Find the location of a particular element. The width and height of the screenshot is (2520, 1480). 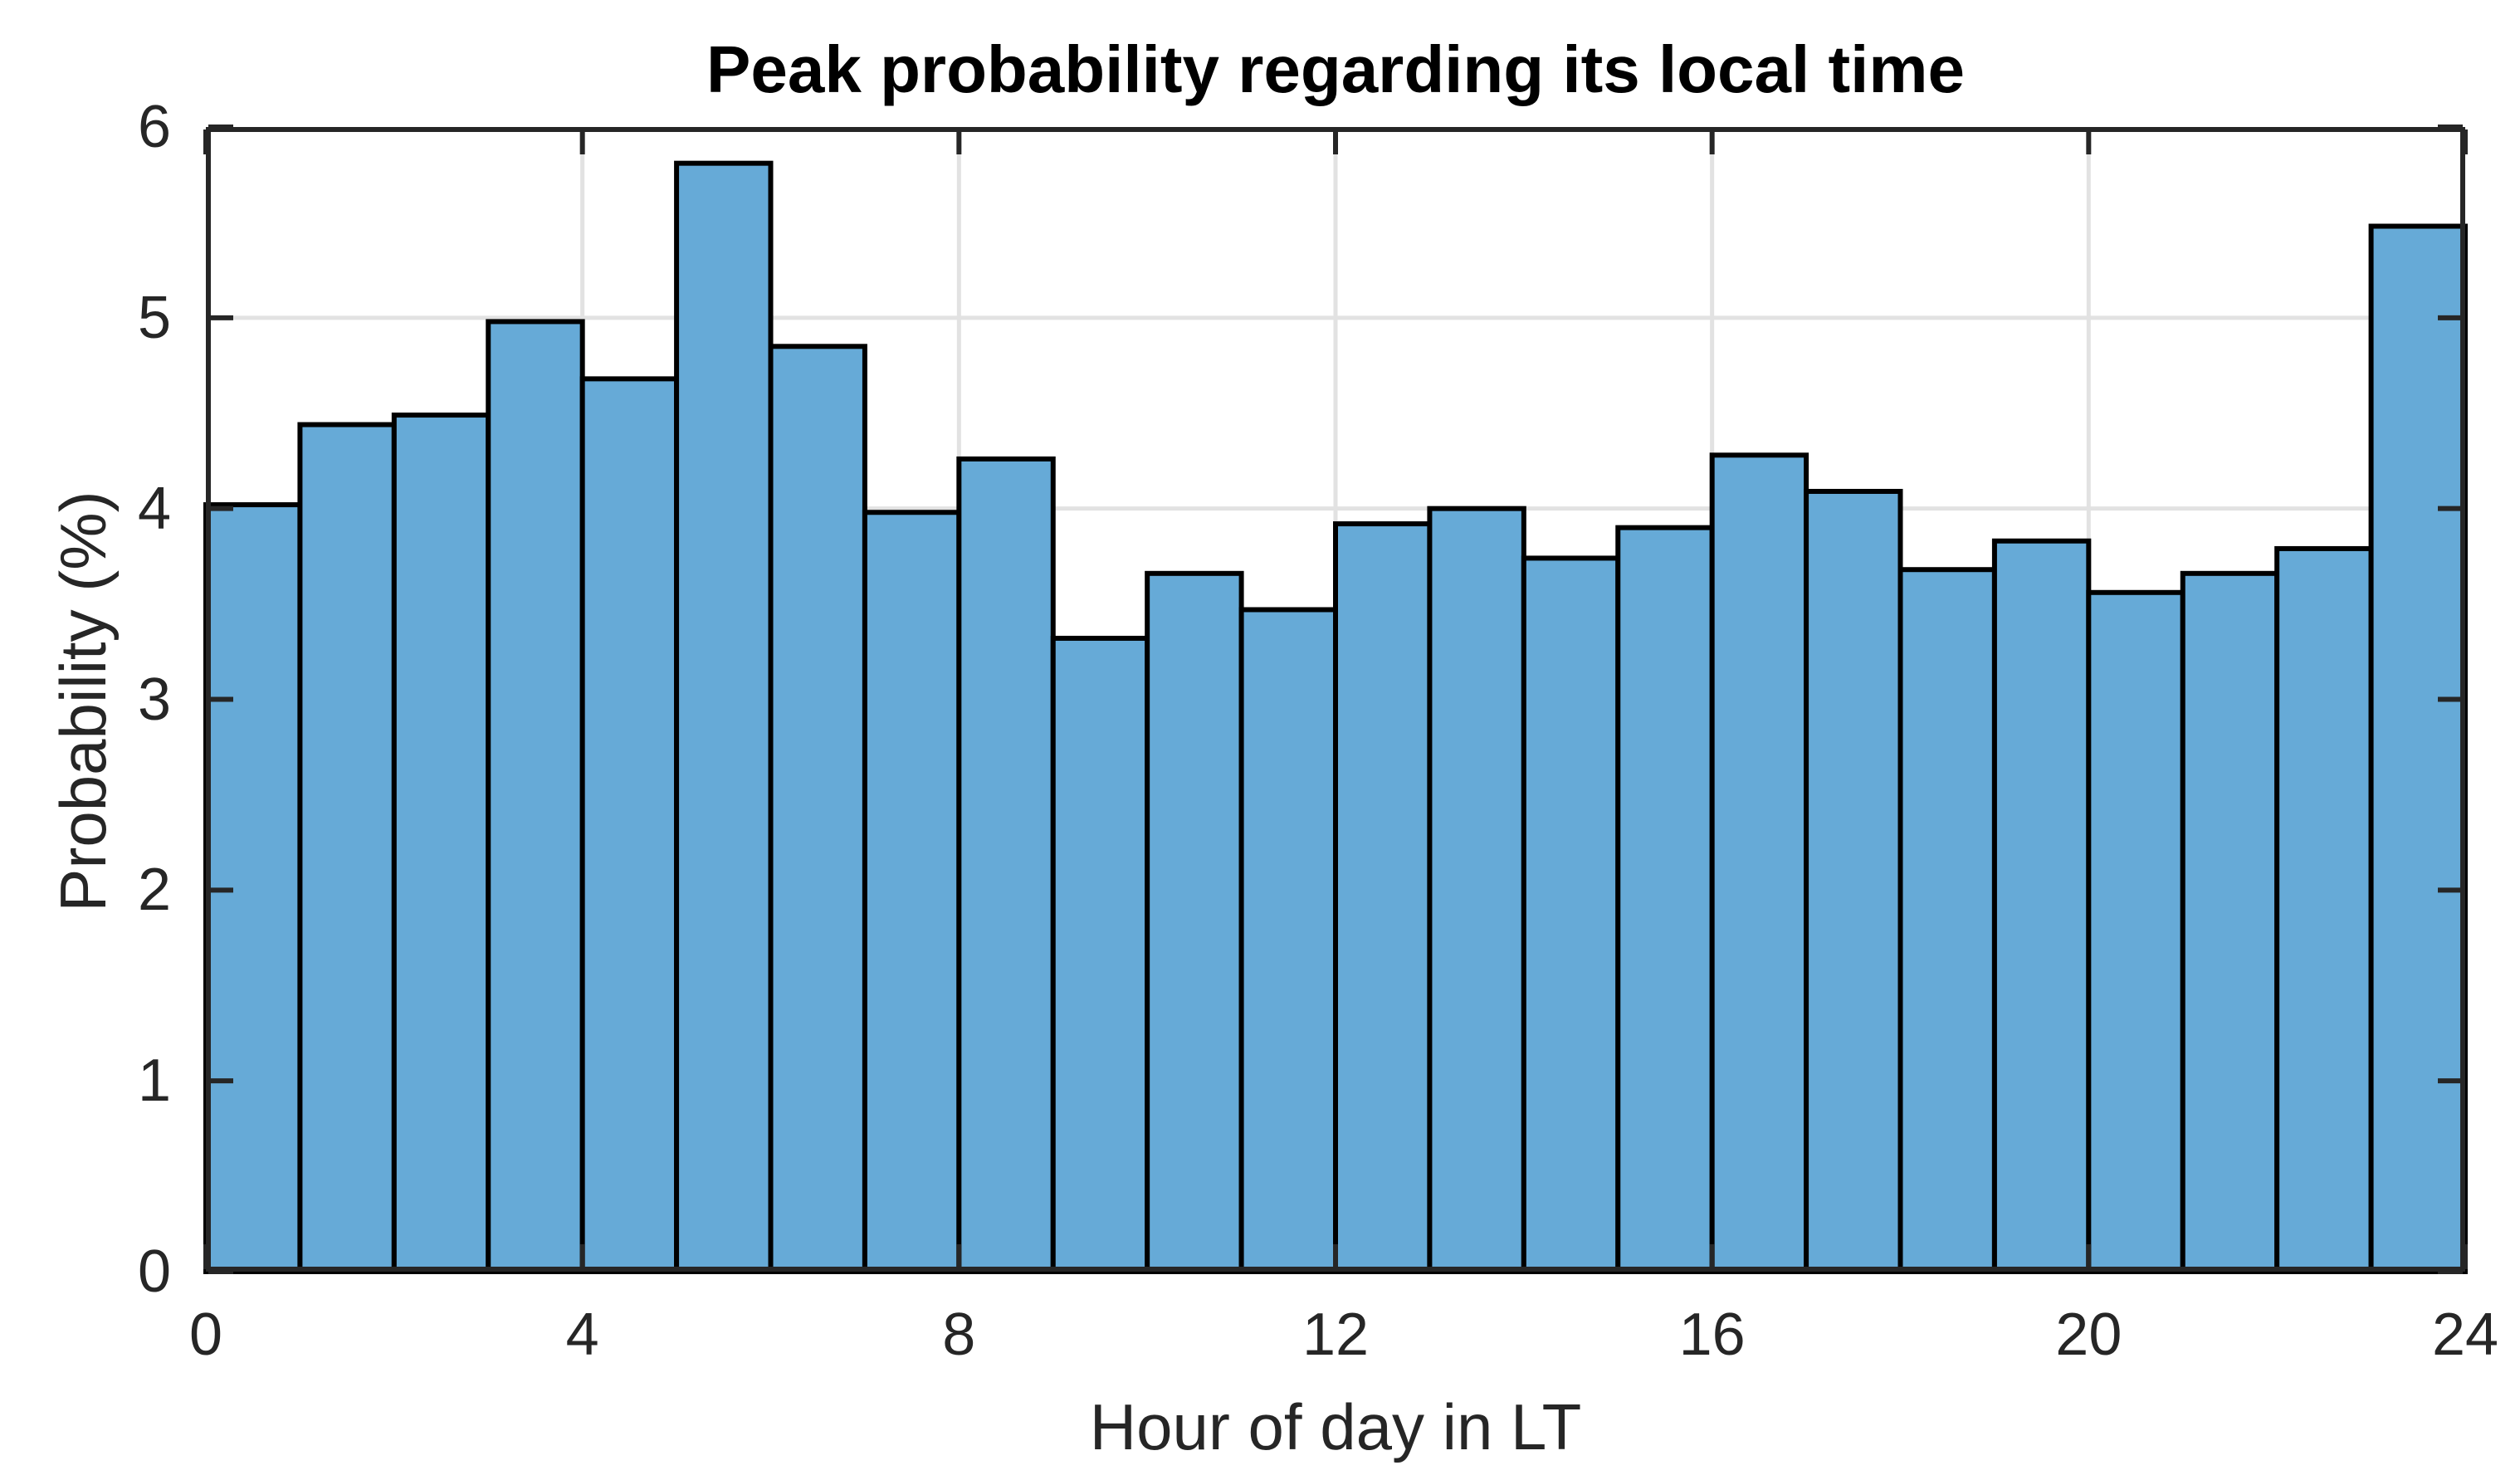

y-tick-label: 5 is located at coordinates (154, 317).